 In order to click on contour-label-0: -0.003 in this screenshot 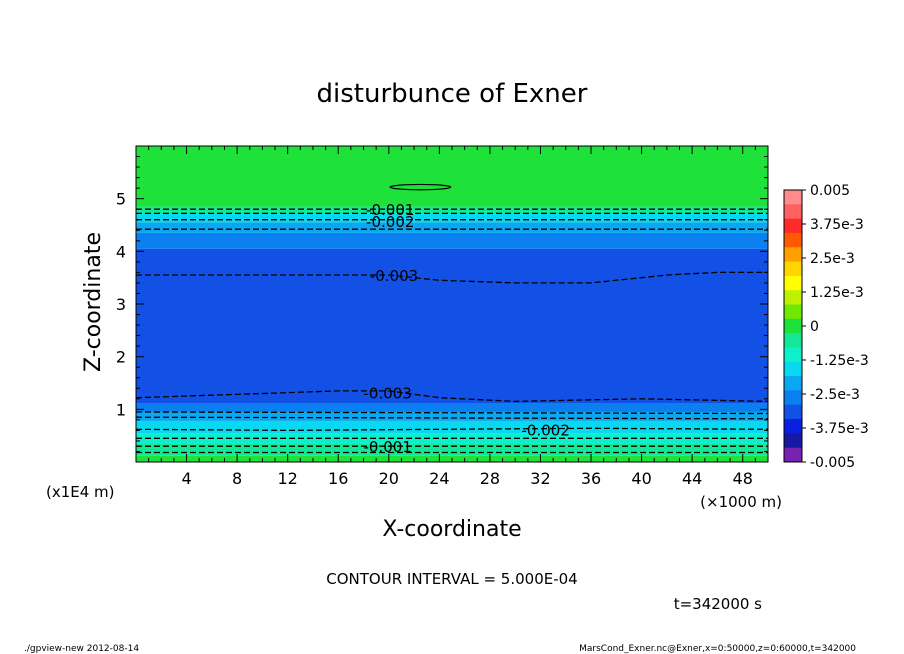, I will do `click(394, 276)`.